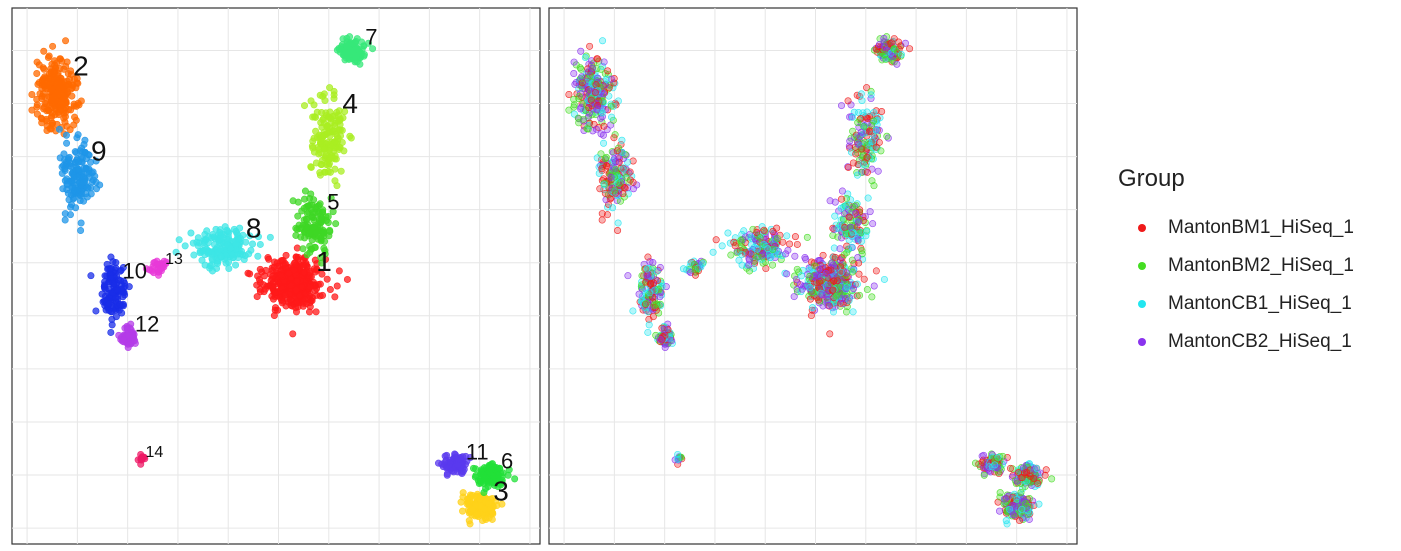  What do you see at coordinates (1250, 304) in the screenshot?
I see `legend-item-cb1: MantonCB1_HiSeq_1` at bounding box center [1250, 304].